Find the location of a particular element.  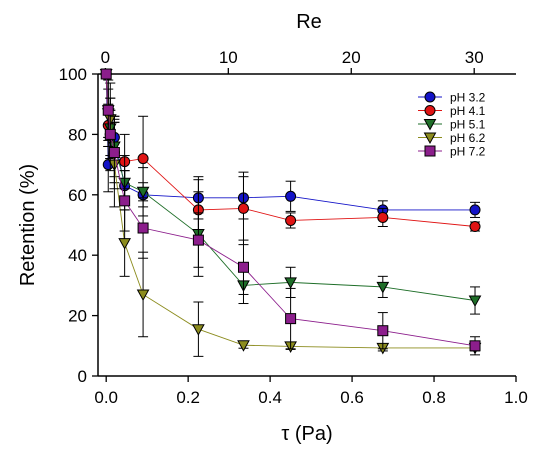

x-axis-title: τ (Pa) is located at coordinates (306, 434).